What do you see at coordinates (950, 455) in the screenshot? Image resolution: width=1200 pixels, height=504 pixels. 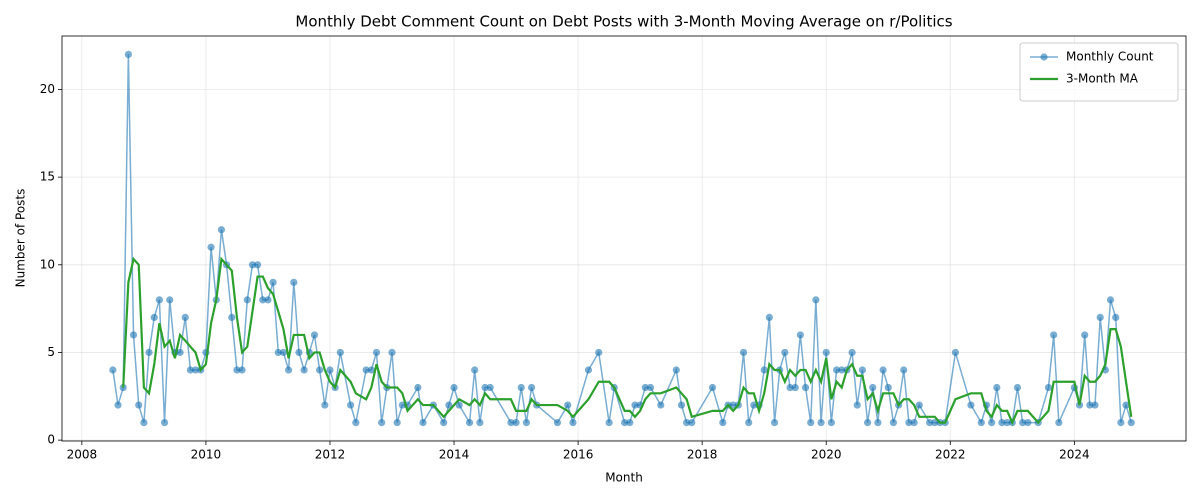 I see `x-tick-label: 2022` at bounding box center [950, 455].